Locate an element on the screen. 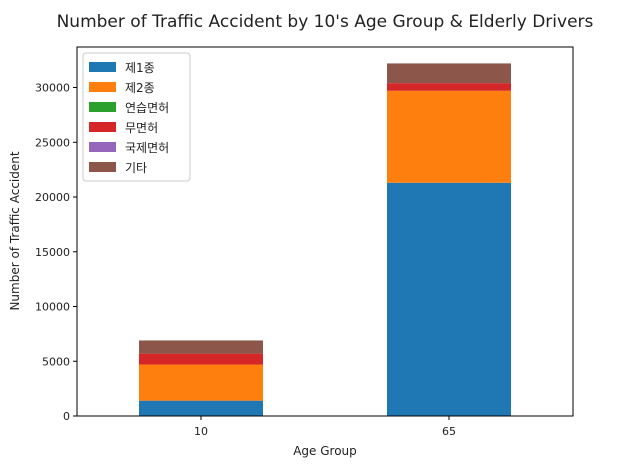  legend-label: 기타 is located at coordinates (136, 168).